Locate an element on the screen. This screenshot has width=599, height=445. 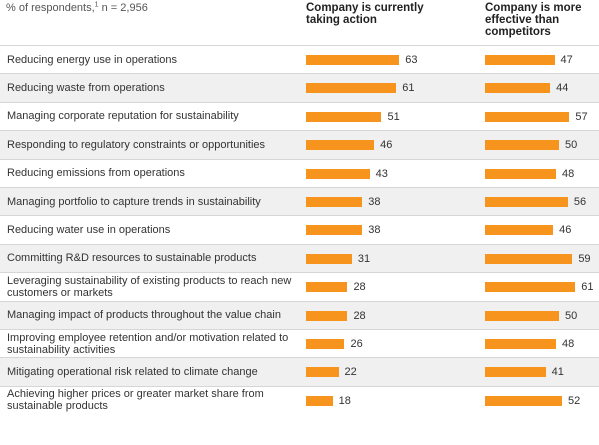
subtitle-footnote-marker: 1 is located at coordinates (96, 5).